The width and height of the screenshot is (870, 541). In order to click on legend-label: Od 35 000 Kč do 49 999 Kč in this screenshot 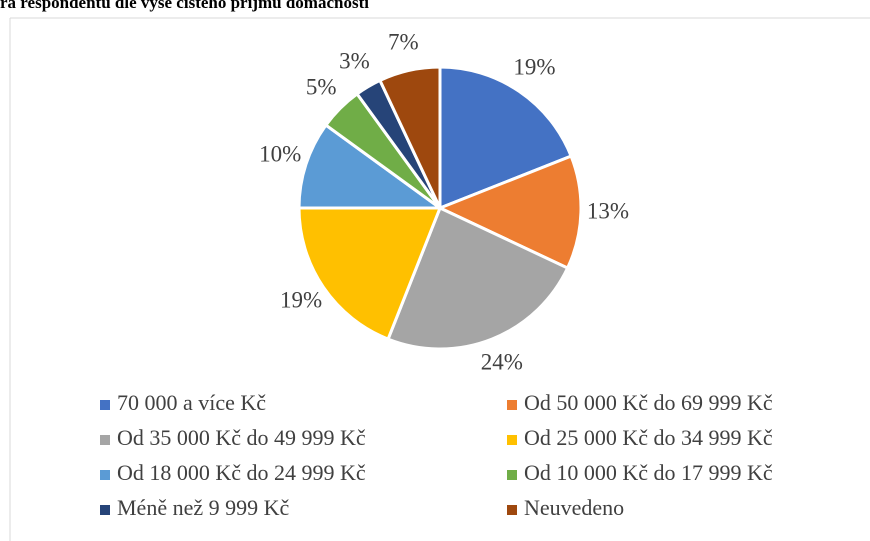, I will do `click(241, 437)`.